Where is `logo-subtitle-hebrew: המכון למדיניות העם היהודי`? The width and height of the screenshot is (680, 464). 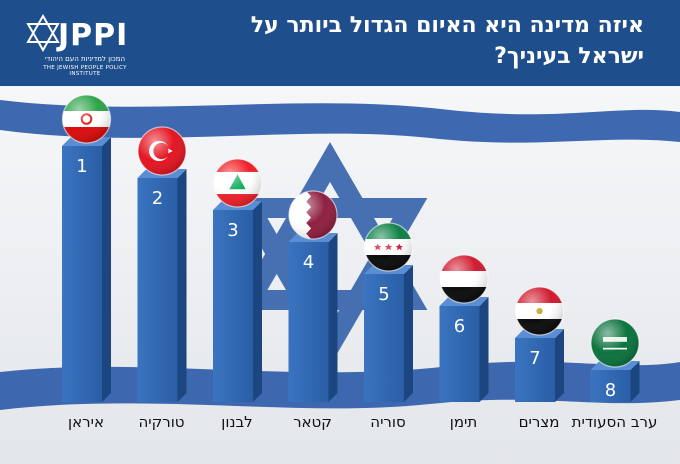
logo-subtitle-hebrew: המכון למדיניות העם היהודי is located at coordinates (85, 59).